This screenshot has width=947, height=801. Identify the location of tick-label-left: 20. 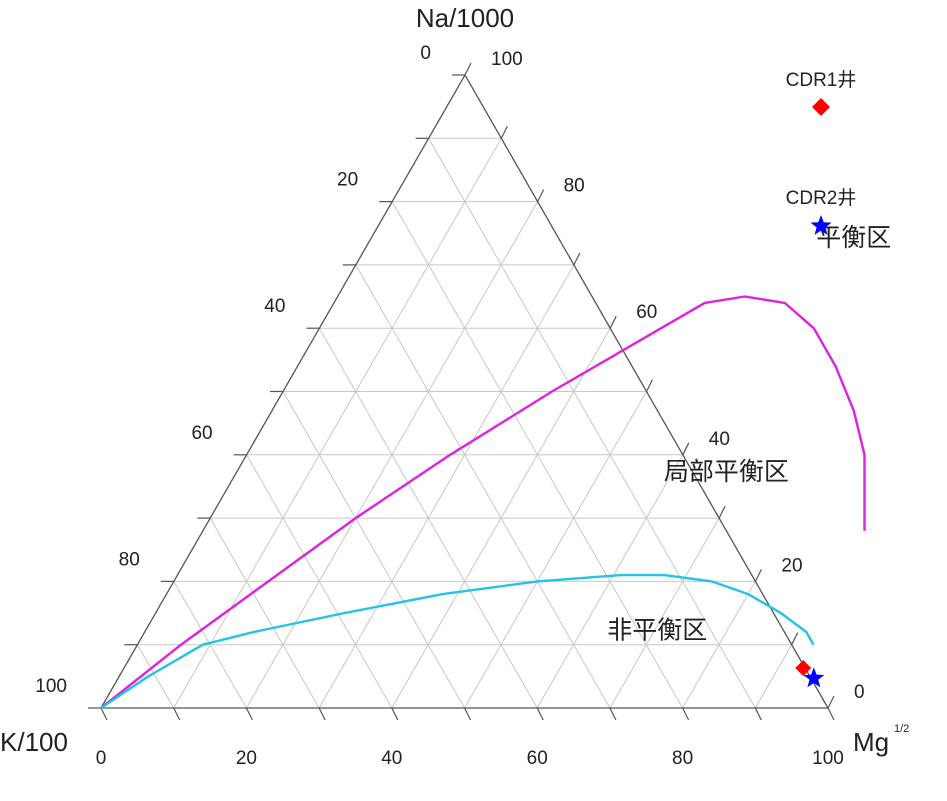
(347, 180).